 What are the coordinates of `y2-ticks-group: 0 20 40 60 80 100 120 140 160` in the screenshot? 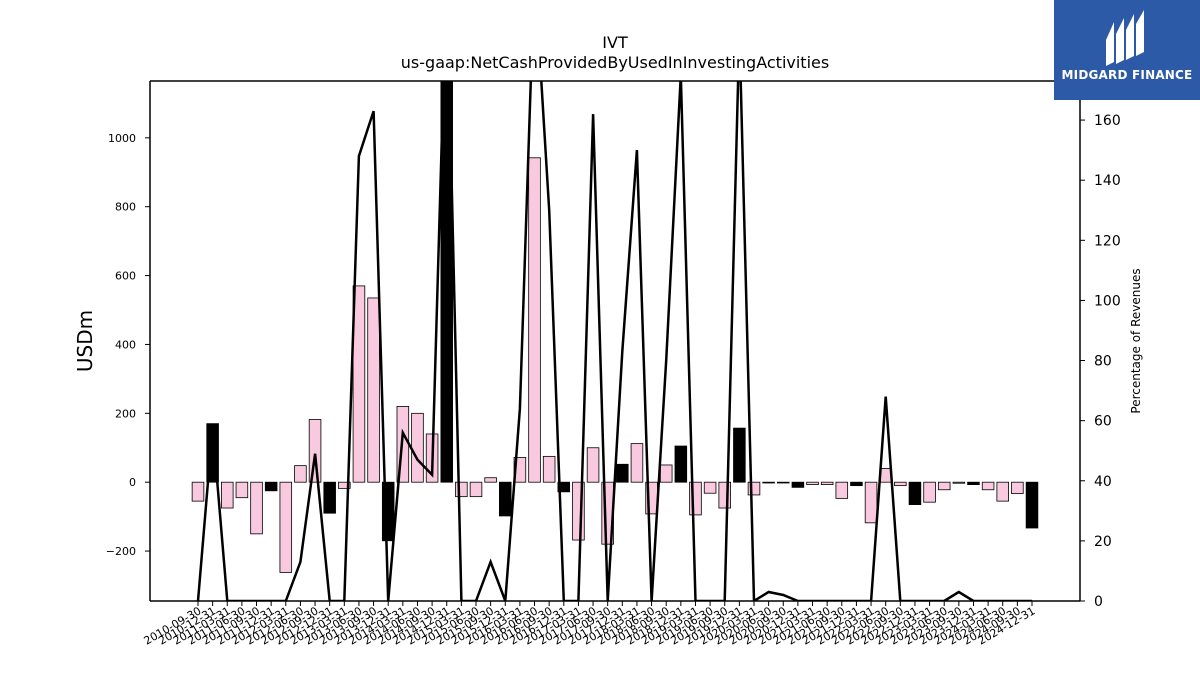 It's located at (1100, 361).